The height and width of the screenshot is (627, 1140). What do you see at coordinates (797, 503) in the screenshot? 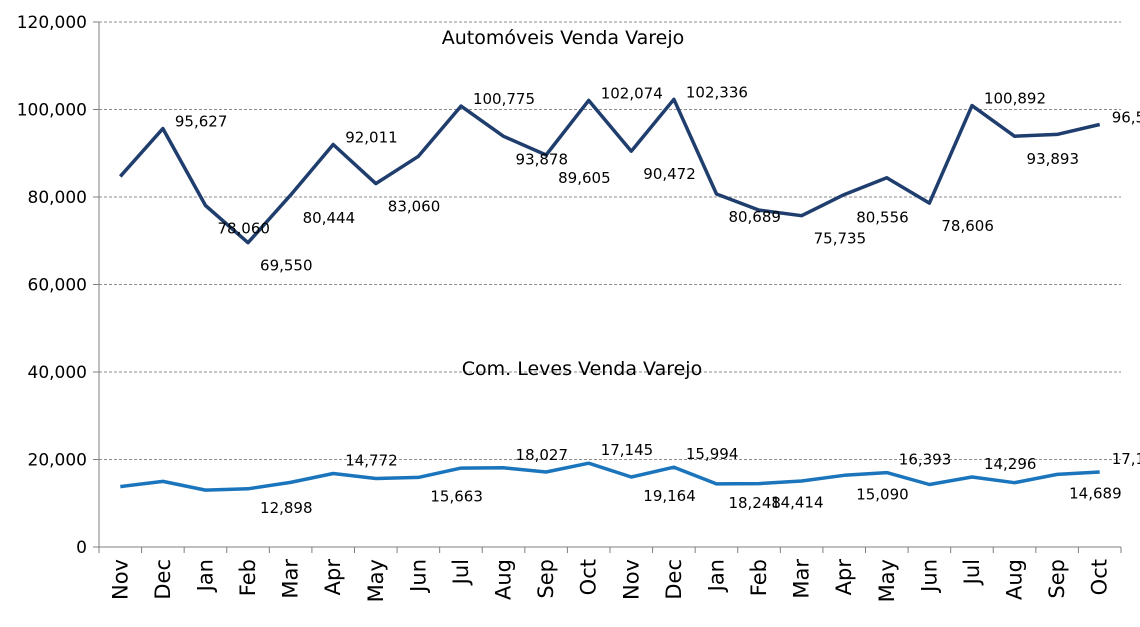
I see `data-label: 14,414` at bounding box center [797, 503].